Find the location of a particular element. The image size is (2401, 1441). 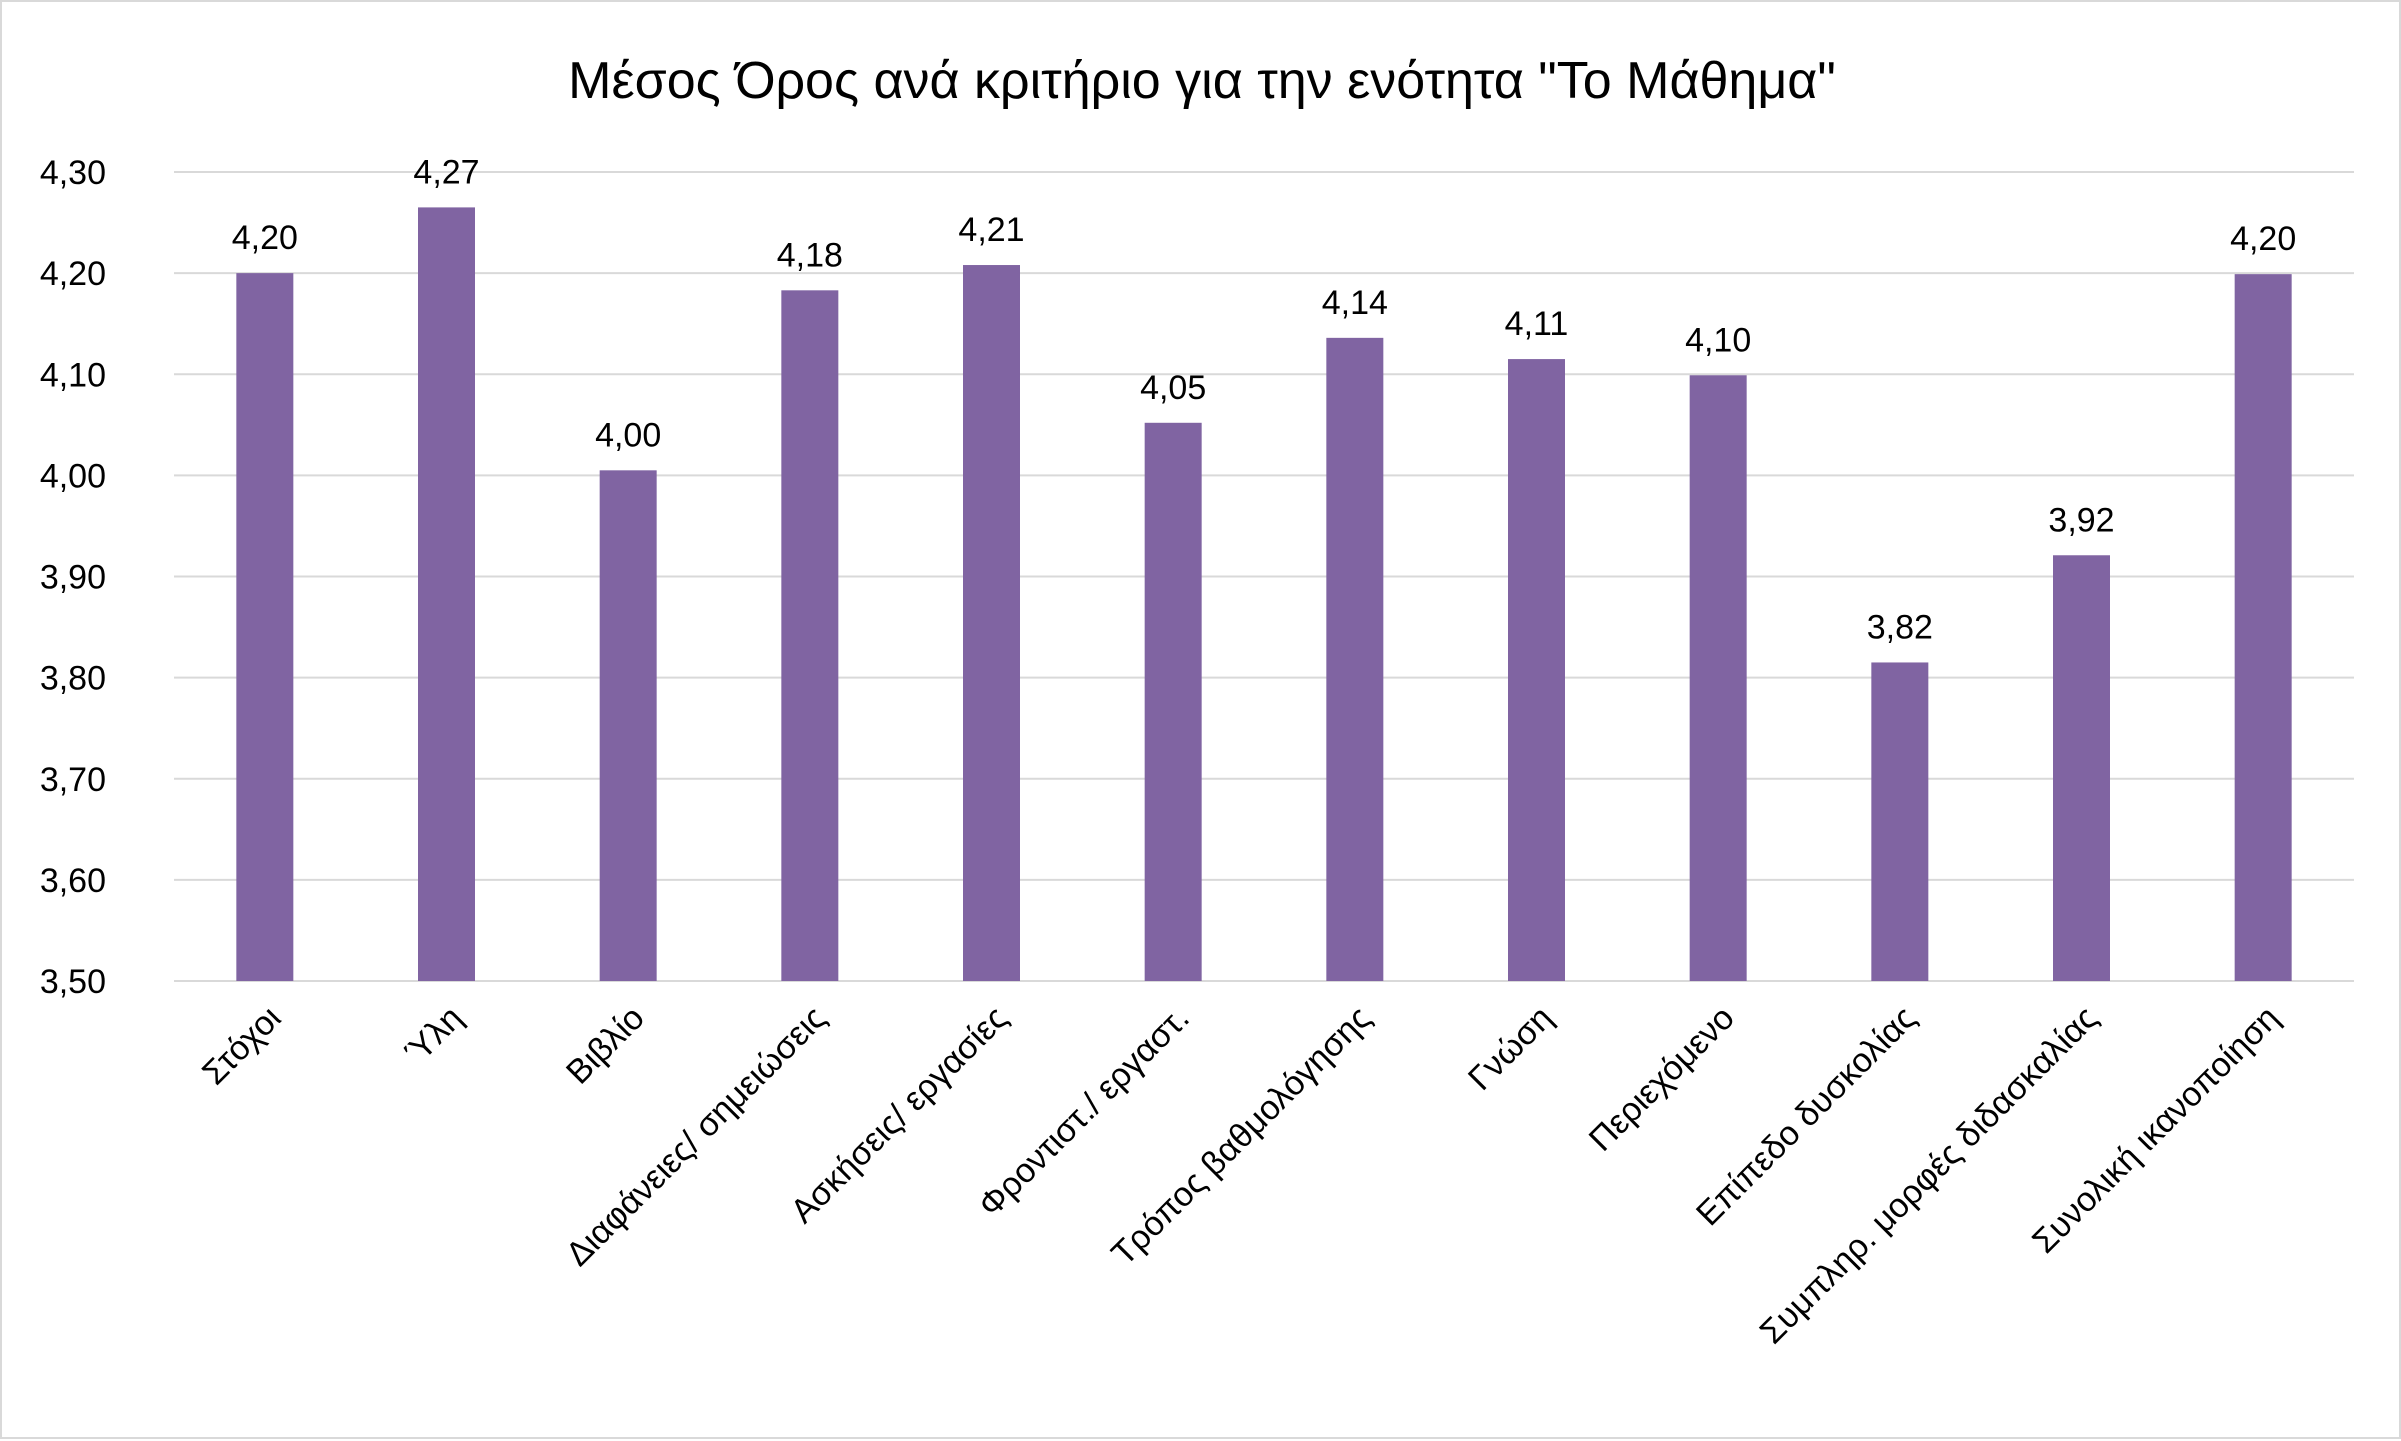

y-tick-label: 4,10 is located at coordinates (73, 375).